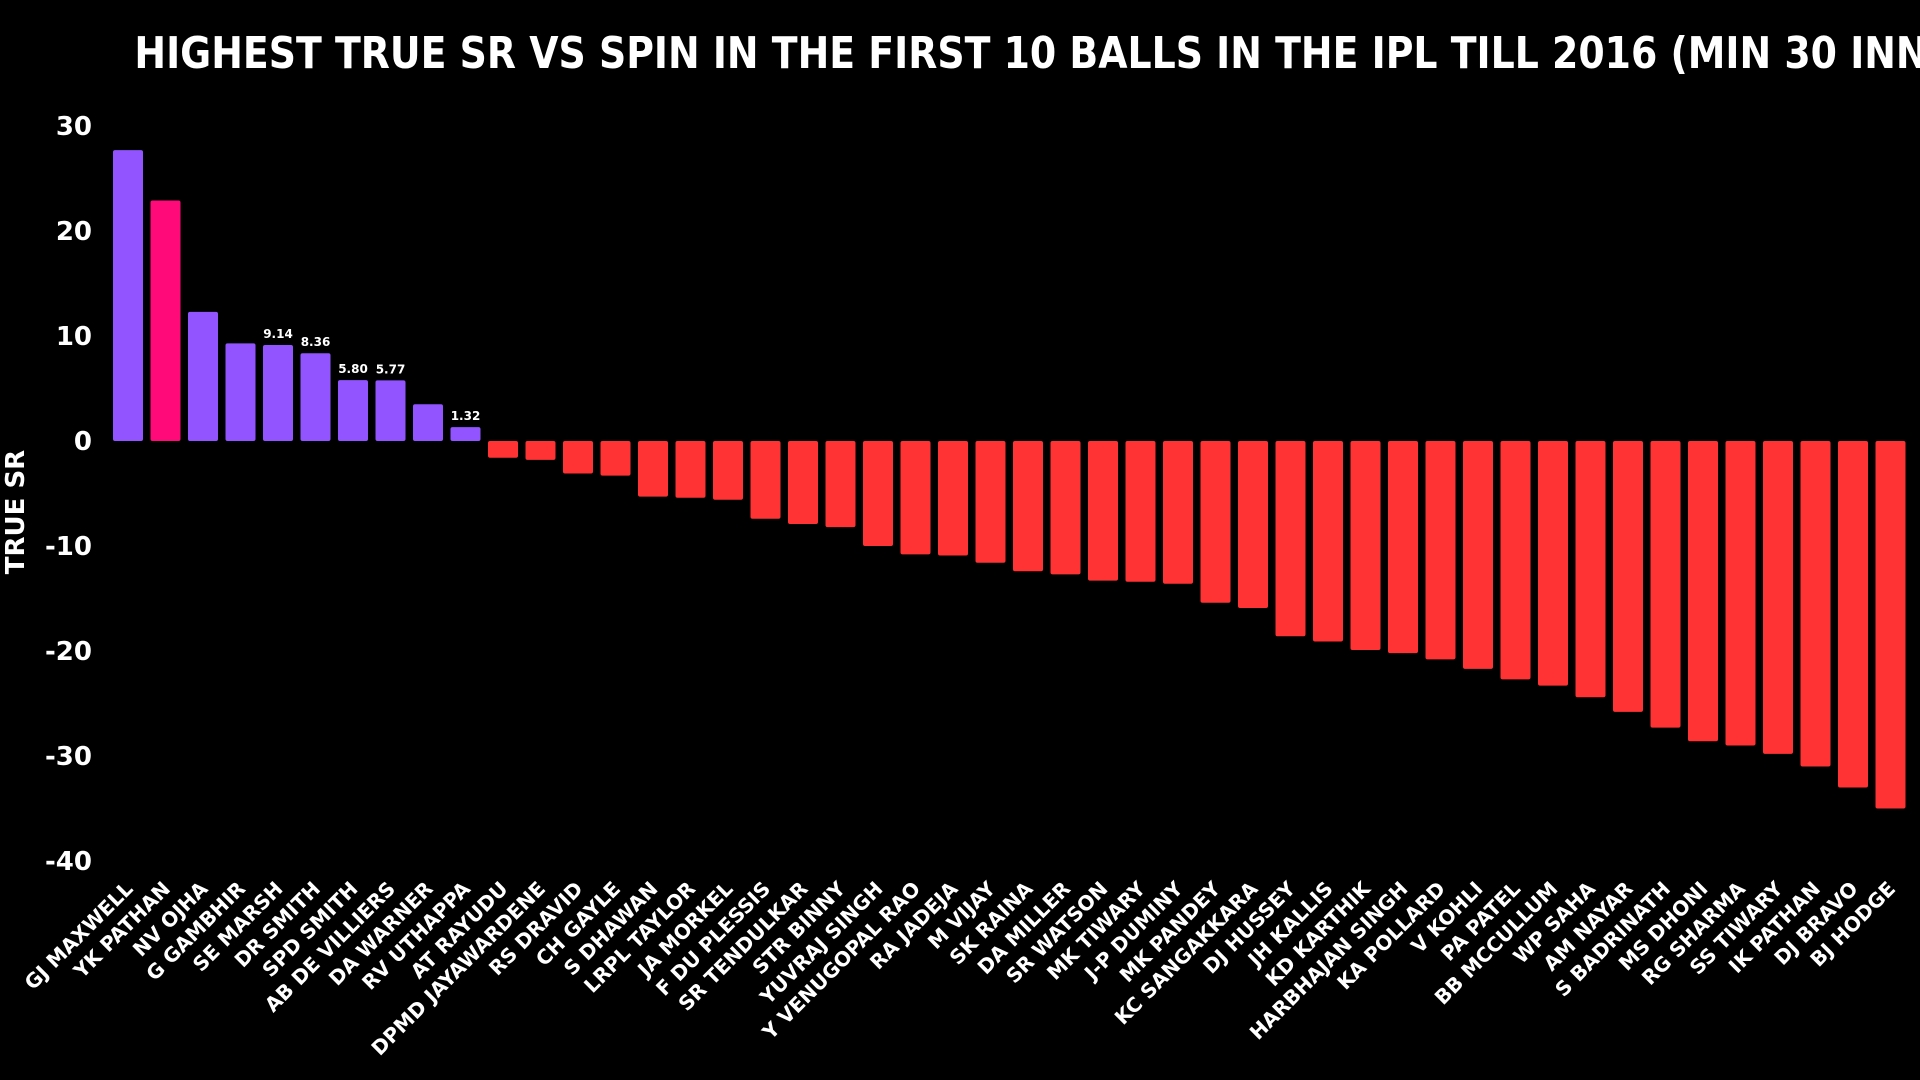 The image size is (1920, 1080). What do you see at coordinates (240, 392) in the screenshot?
I see `bar-g-gambhir` at bounding box center [240, 392].